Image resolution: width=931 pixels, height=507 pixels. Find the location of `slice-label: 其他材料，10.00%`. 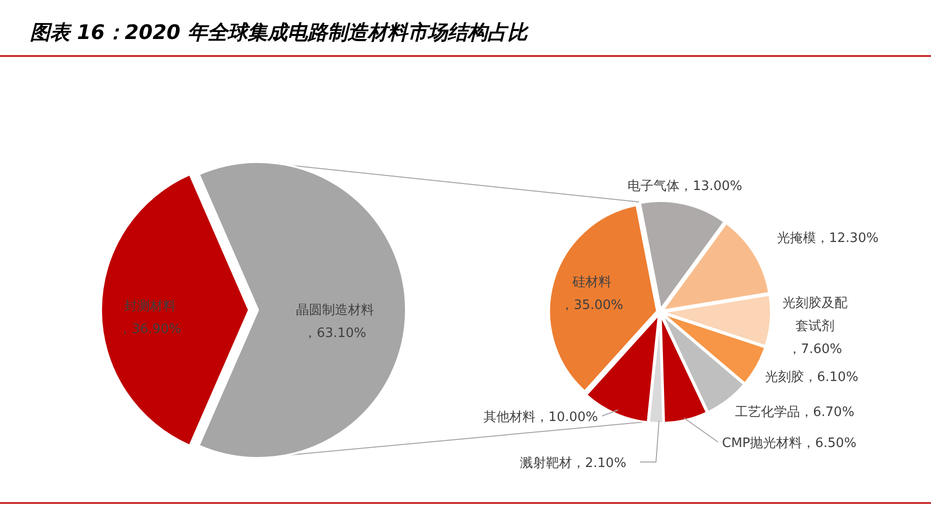

slice-label: 其他材料，10.00% is located at coordinates (540, 417).